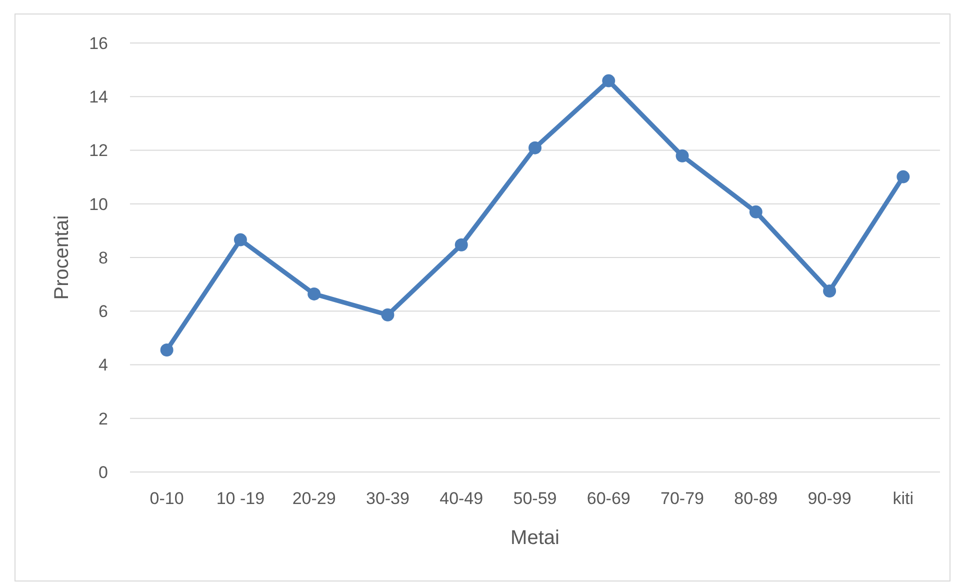 The image size is (955, 583). Describe the element at coordinates (462, 498) in the screenshot. I see `x-tick-label: 40-49` at that location.